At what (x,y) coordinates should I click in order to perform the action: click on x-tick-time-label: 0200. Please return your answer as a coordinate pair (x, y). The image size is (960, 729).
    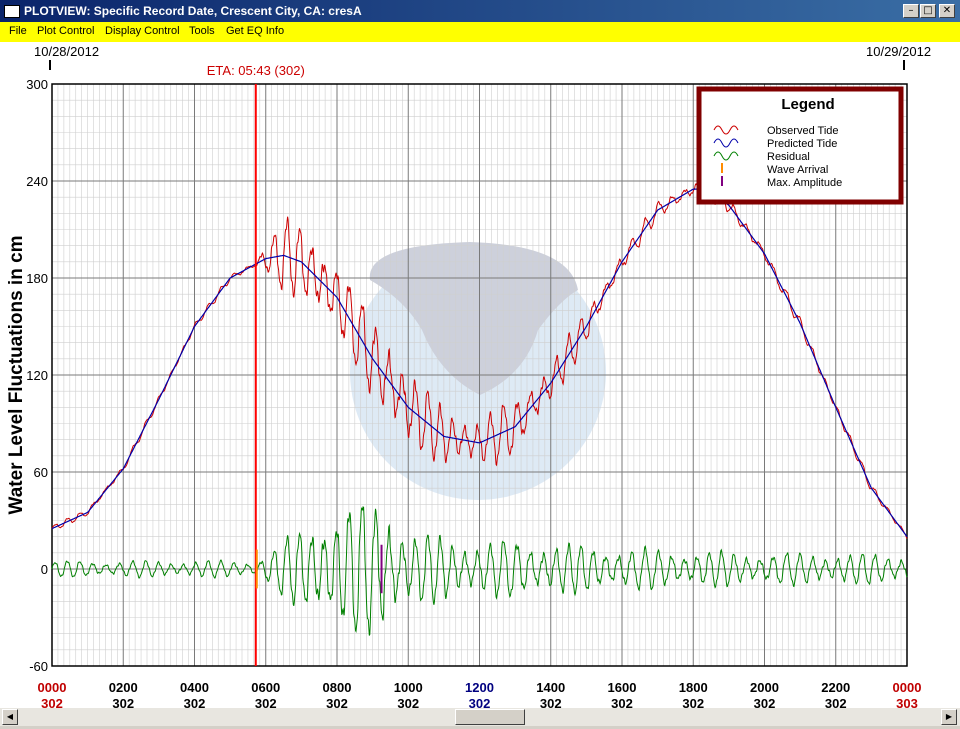
    Looking at the image, I should click on (123, 687).